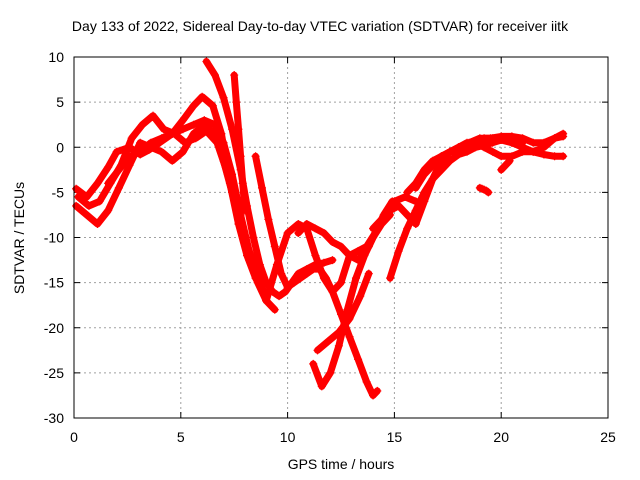  Describe the element at coordinates (19, 238) in the screenshot. I see `y-axis-label: SDTVAR / TECUs` at that location.